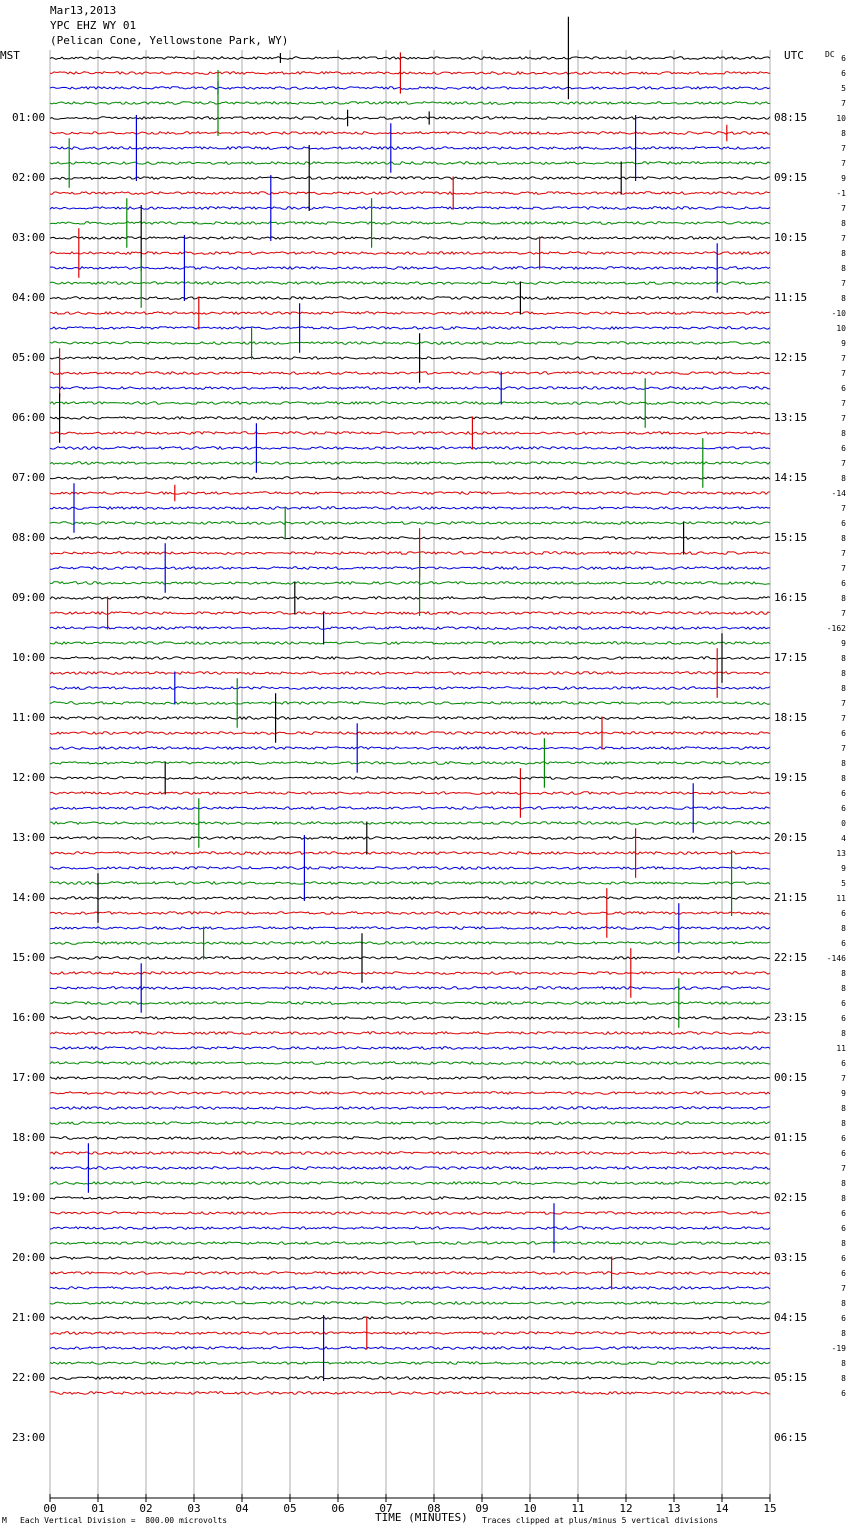 This screenshot has width=850, height=1534. Describe the element at coordinates (29, 1437) in the screenshot. I see `mst-hour-label: 23:00` at that location.